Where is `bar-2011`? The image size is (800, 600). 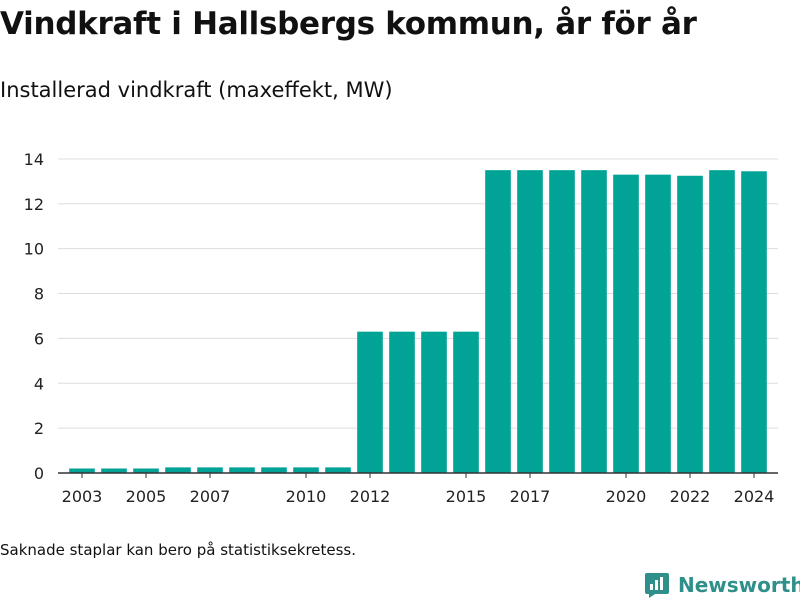 bar-2011 is located at coordinates (338, 470).